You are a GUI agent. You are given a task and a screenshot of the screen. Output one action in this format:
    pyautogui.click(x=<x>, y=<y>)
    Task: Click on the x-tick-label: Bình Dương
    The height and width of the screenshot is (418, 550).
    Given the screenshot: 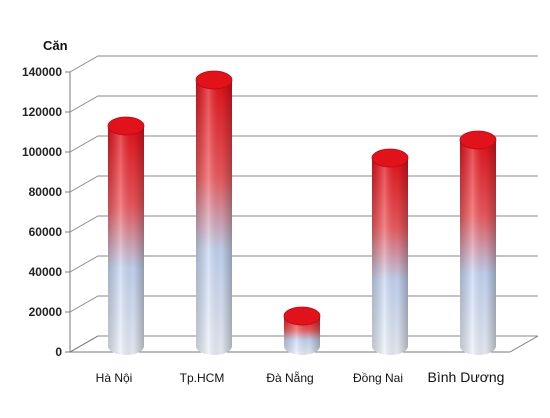 What is the action you would take?
    pyautogui.click(x=466, y=377)
    